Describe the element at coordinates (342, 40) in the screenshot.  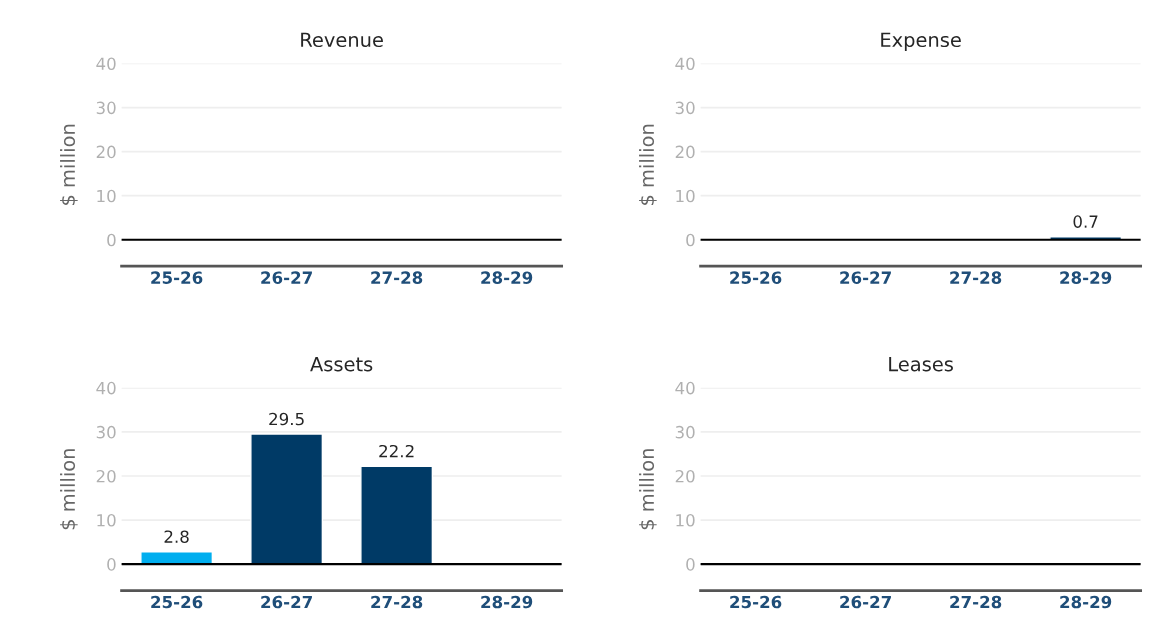
I see `chart-title: Revenue` at that location.